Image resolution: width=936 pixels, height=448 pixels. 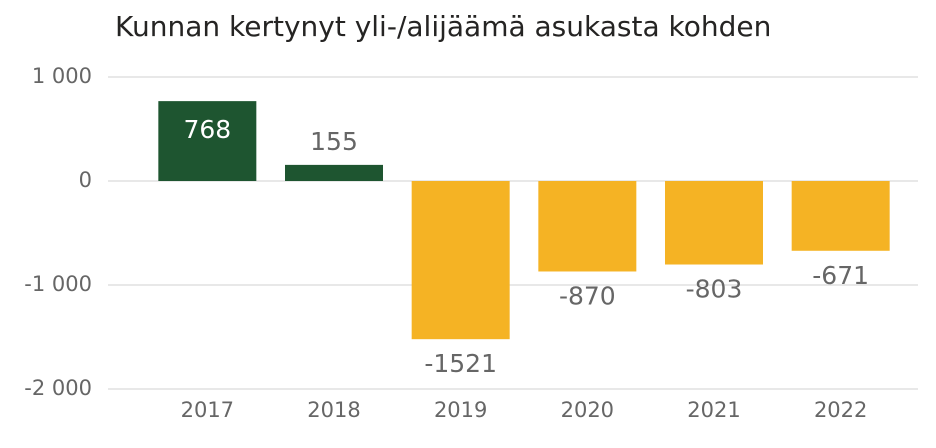 I want to click on y-tick-label: -1 000, so click(x=58, y=284).